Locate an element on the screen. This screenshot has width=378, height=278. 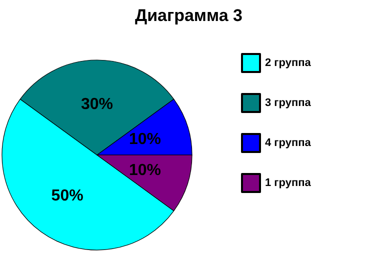
legend-label: 4 группа is located at coordinates (288, 143).